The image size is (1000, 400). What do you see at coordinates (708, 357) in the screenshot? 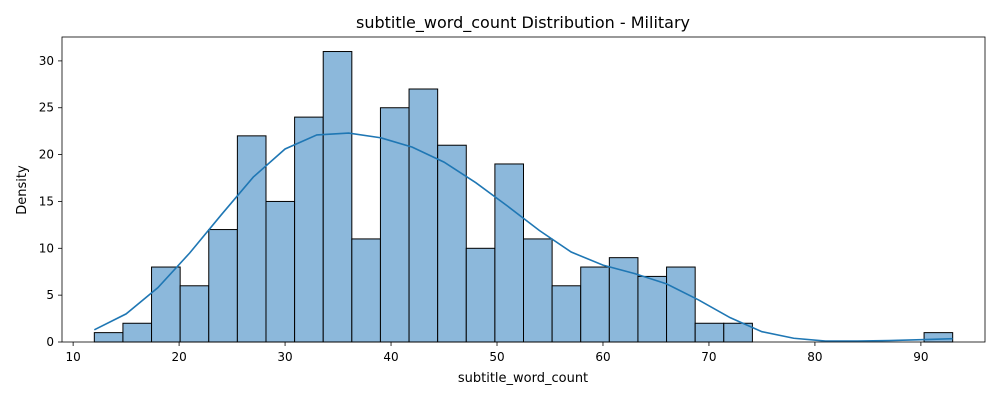
I see `x-tick-label: 70` at bounding box center [708, 357].